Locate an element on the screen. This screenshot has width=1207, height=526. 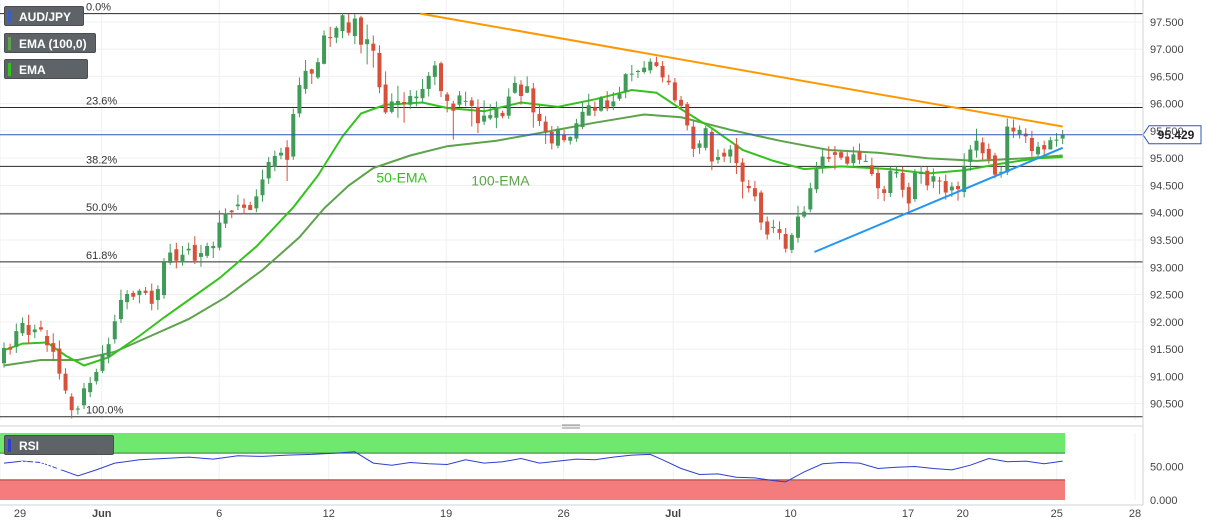
rsi-tick-label: 0.000 is located at coordinates (1164, 501).